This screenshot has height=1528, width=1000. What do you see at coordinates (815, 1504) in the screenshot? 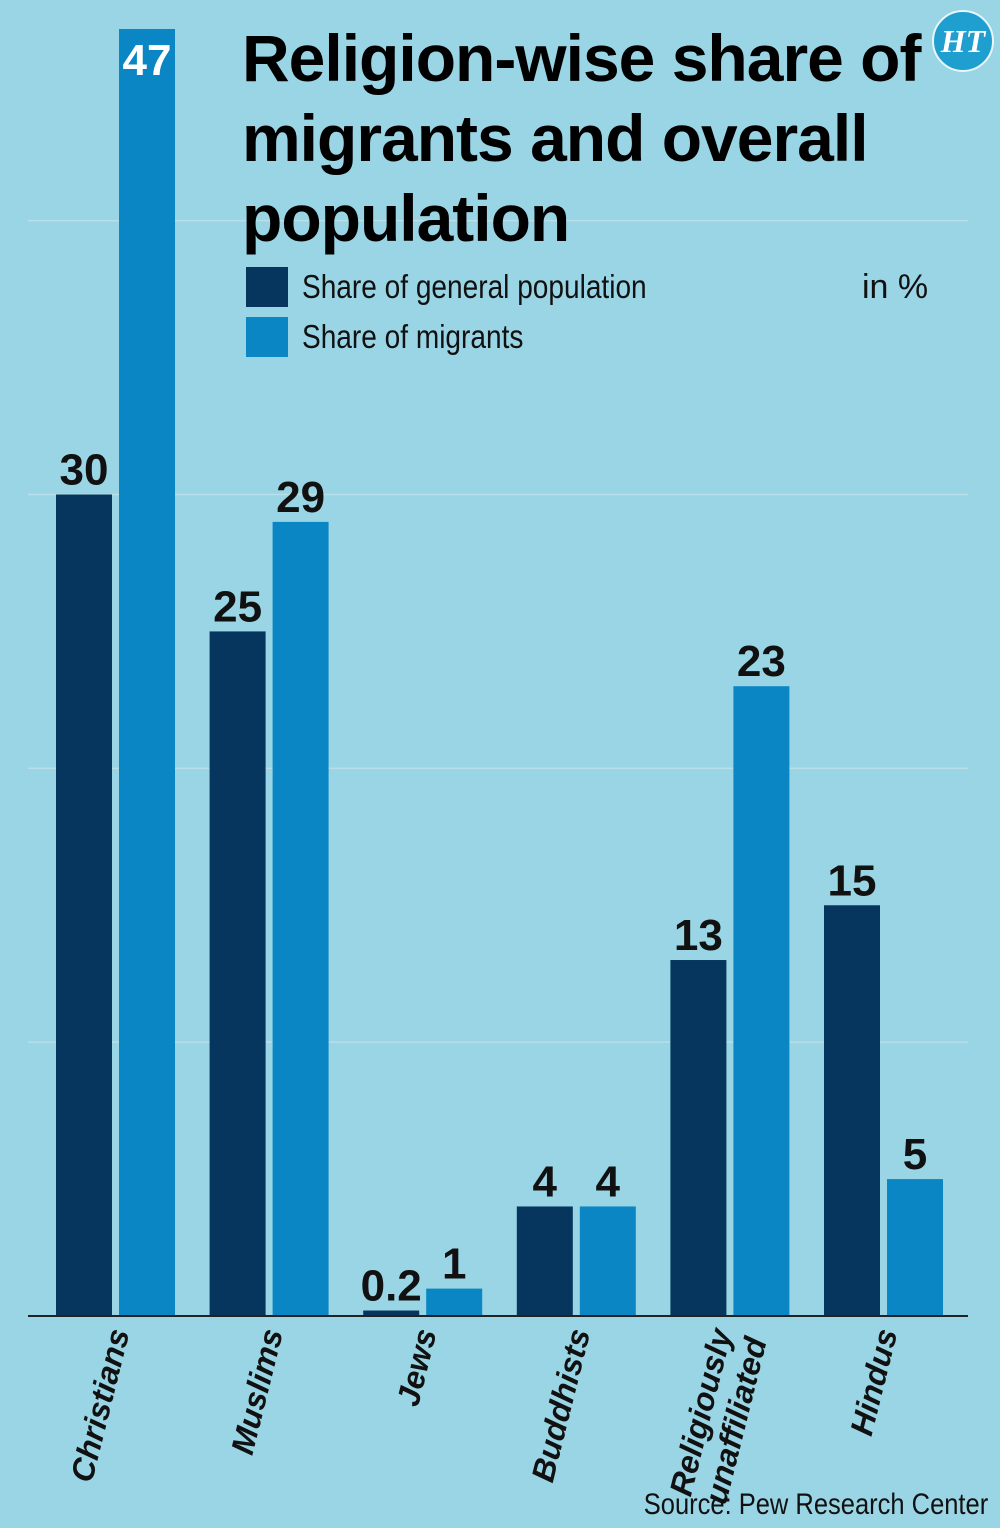
I see `source-note: Source: Pew Research Center` at bounding box center [815, 1504].